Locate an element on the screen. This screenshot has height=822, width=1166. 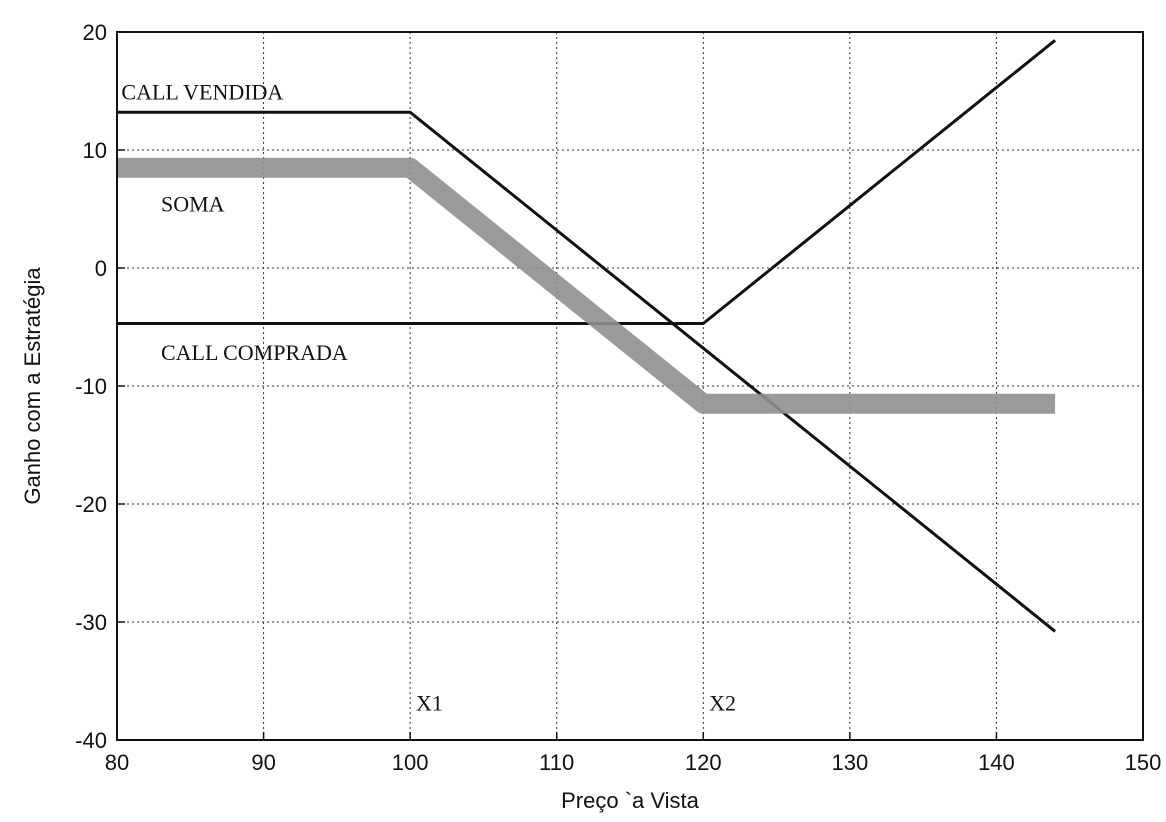
x-tick-label: 90 is located at coordinates (263, 762).